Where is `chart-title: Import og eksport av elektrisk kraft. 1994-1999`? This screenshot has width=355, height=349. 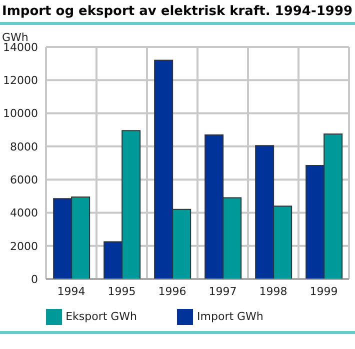 chart-title: Import og eksport av elektrisk kraft. 1994-1999 is located at coordinates (177, 12).